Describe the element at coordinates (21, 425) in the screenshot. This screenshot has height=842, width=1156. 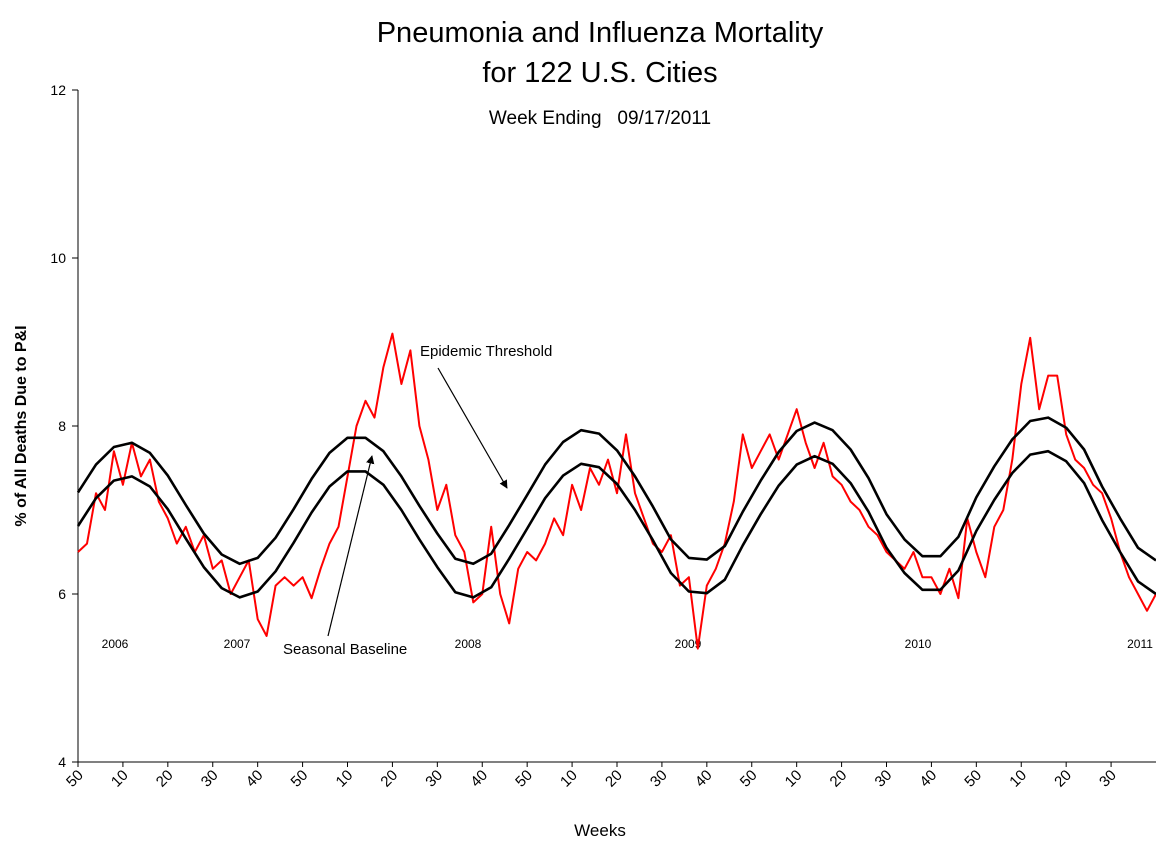
I see `y-axis-label: % of All Deaths Due to P&I` at that location.